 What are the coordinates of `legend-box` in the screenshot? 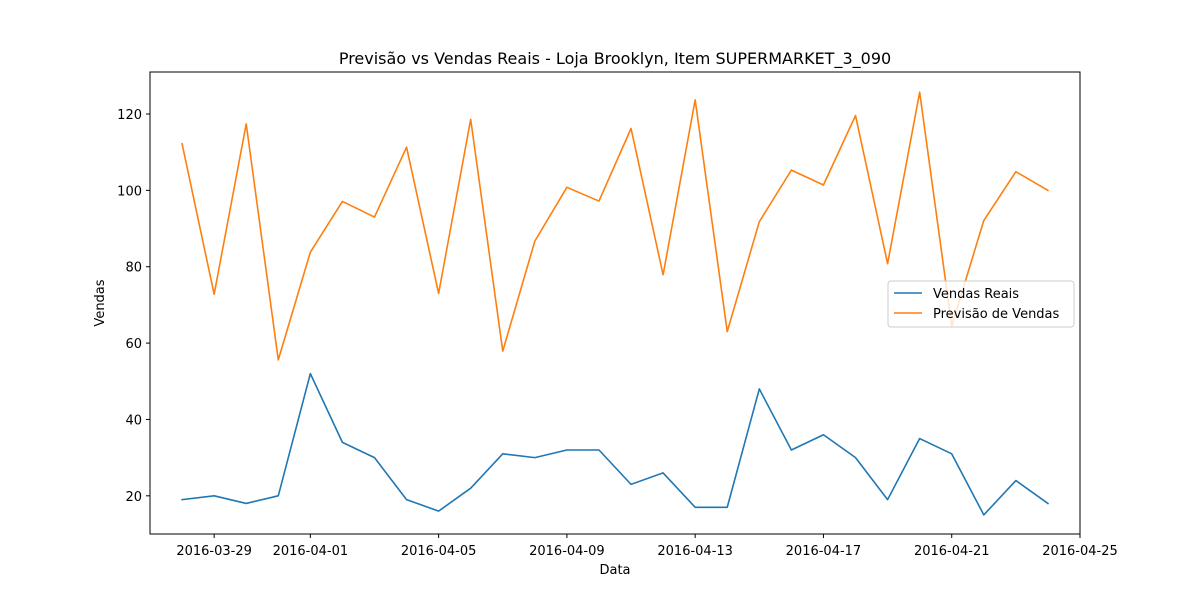 It's located at (981, 304).